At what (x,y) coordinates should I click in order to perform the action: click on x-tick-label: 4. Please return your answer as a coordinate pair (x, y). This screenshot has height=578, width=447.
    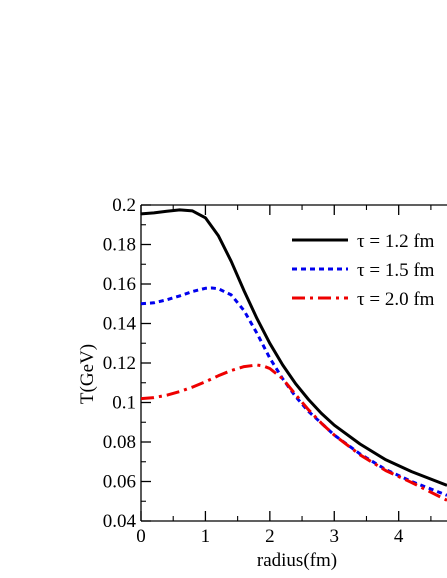
    Looking at the image, I should click on (399, 536).